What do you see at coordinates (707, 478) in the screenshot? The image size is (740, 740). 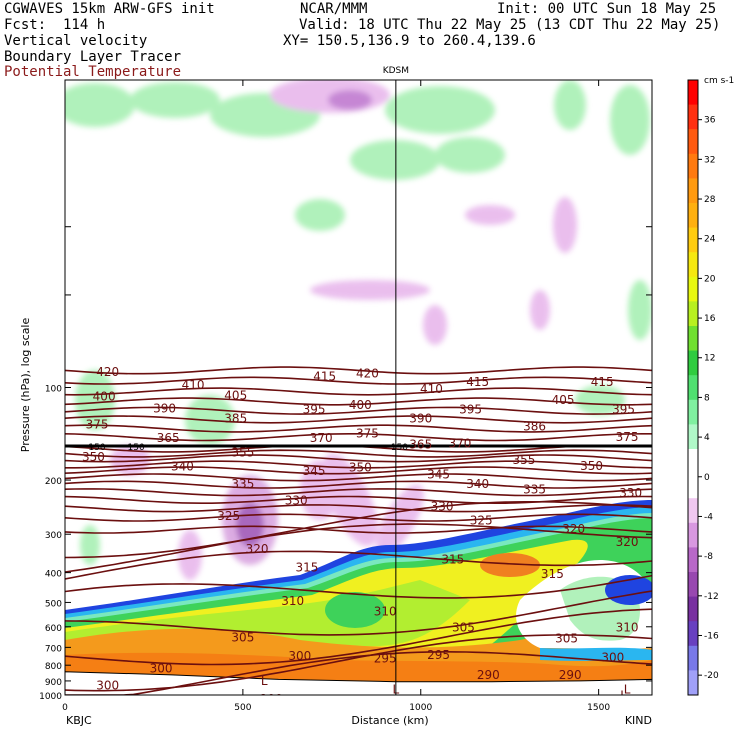 I see `colorbar-tick-label: 0` at bounding box center [707, 478].